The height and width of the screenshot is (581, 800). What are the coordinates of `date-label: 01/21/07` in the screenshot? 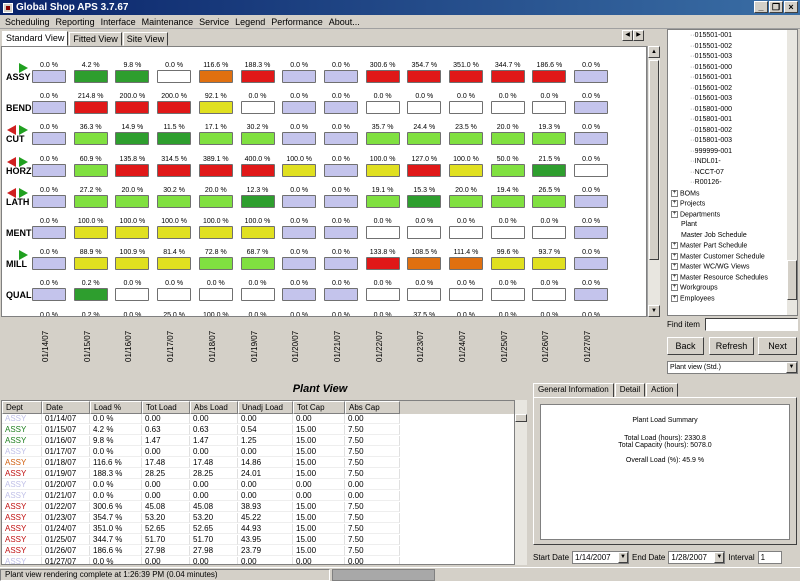 It's located at (339, 344).